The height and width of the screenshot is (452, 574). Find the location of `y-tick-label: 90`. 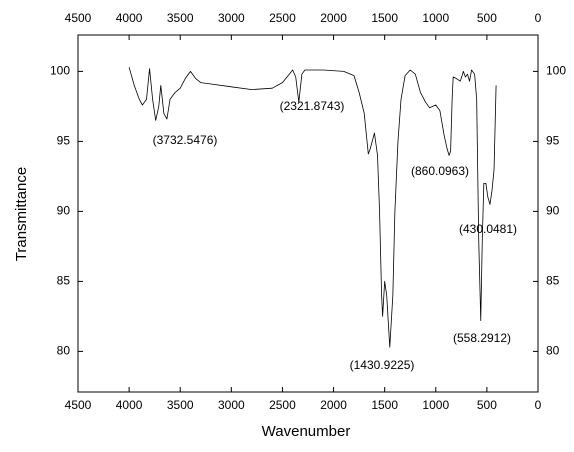

y-tick-label: 90 is located at coordinates (64, 211).